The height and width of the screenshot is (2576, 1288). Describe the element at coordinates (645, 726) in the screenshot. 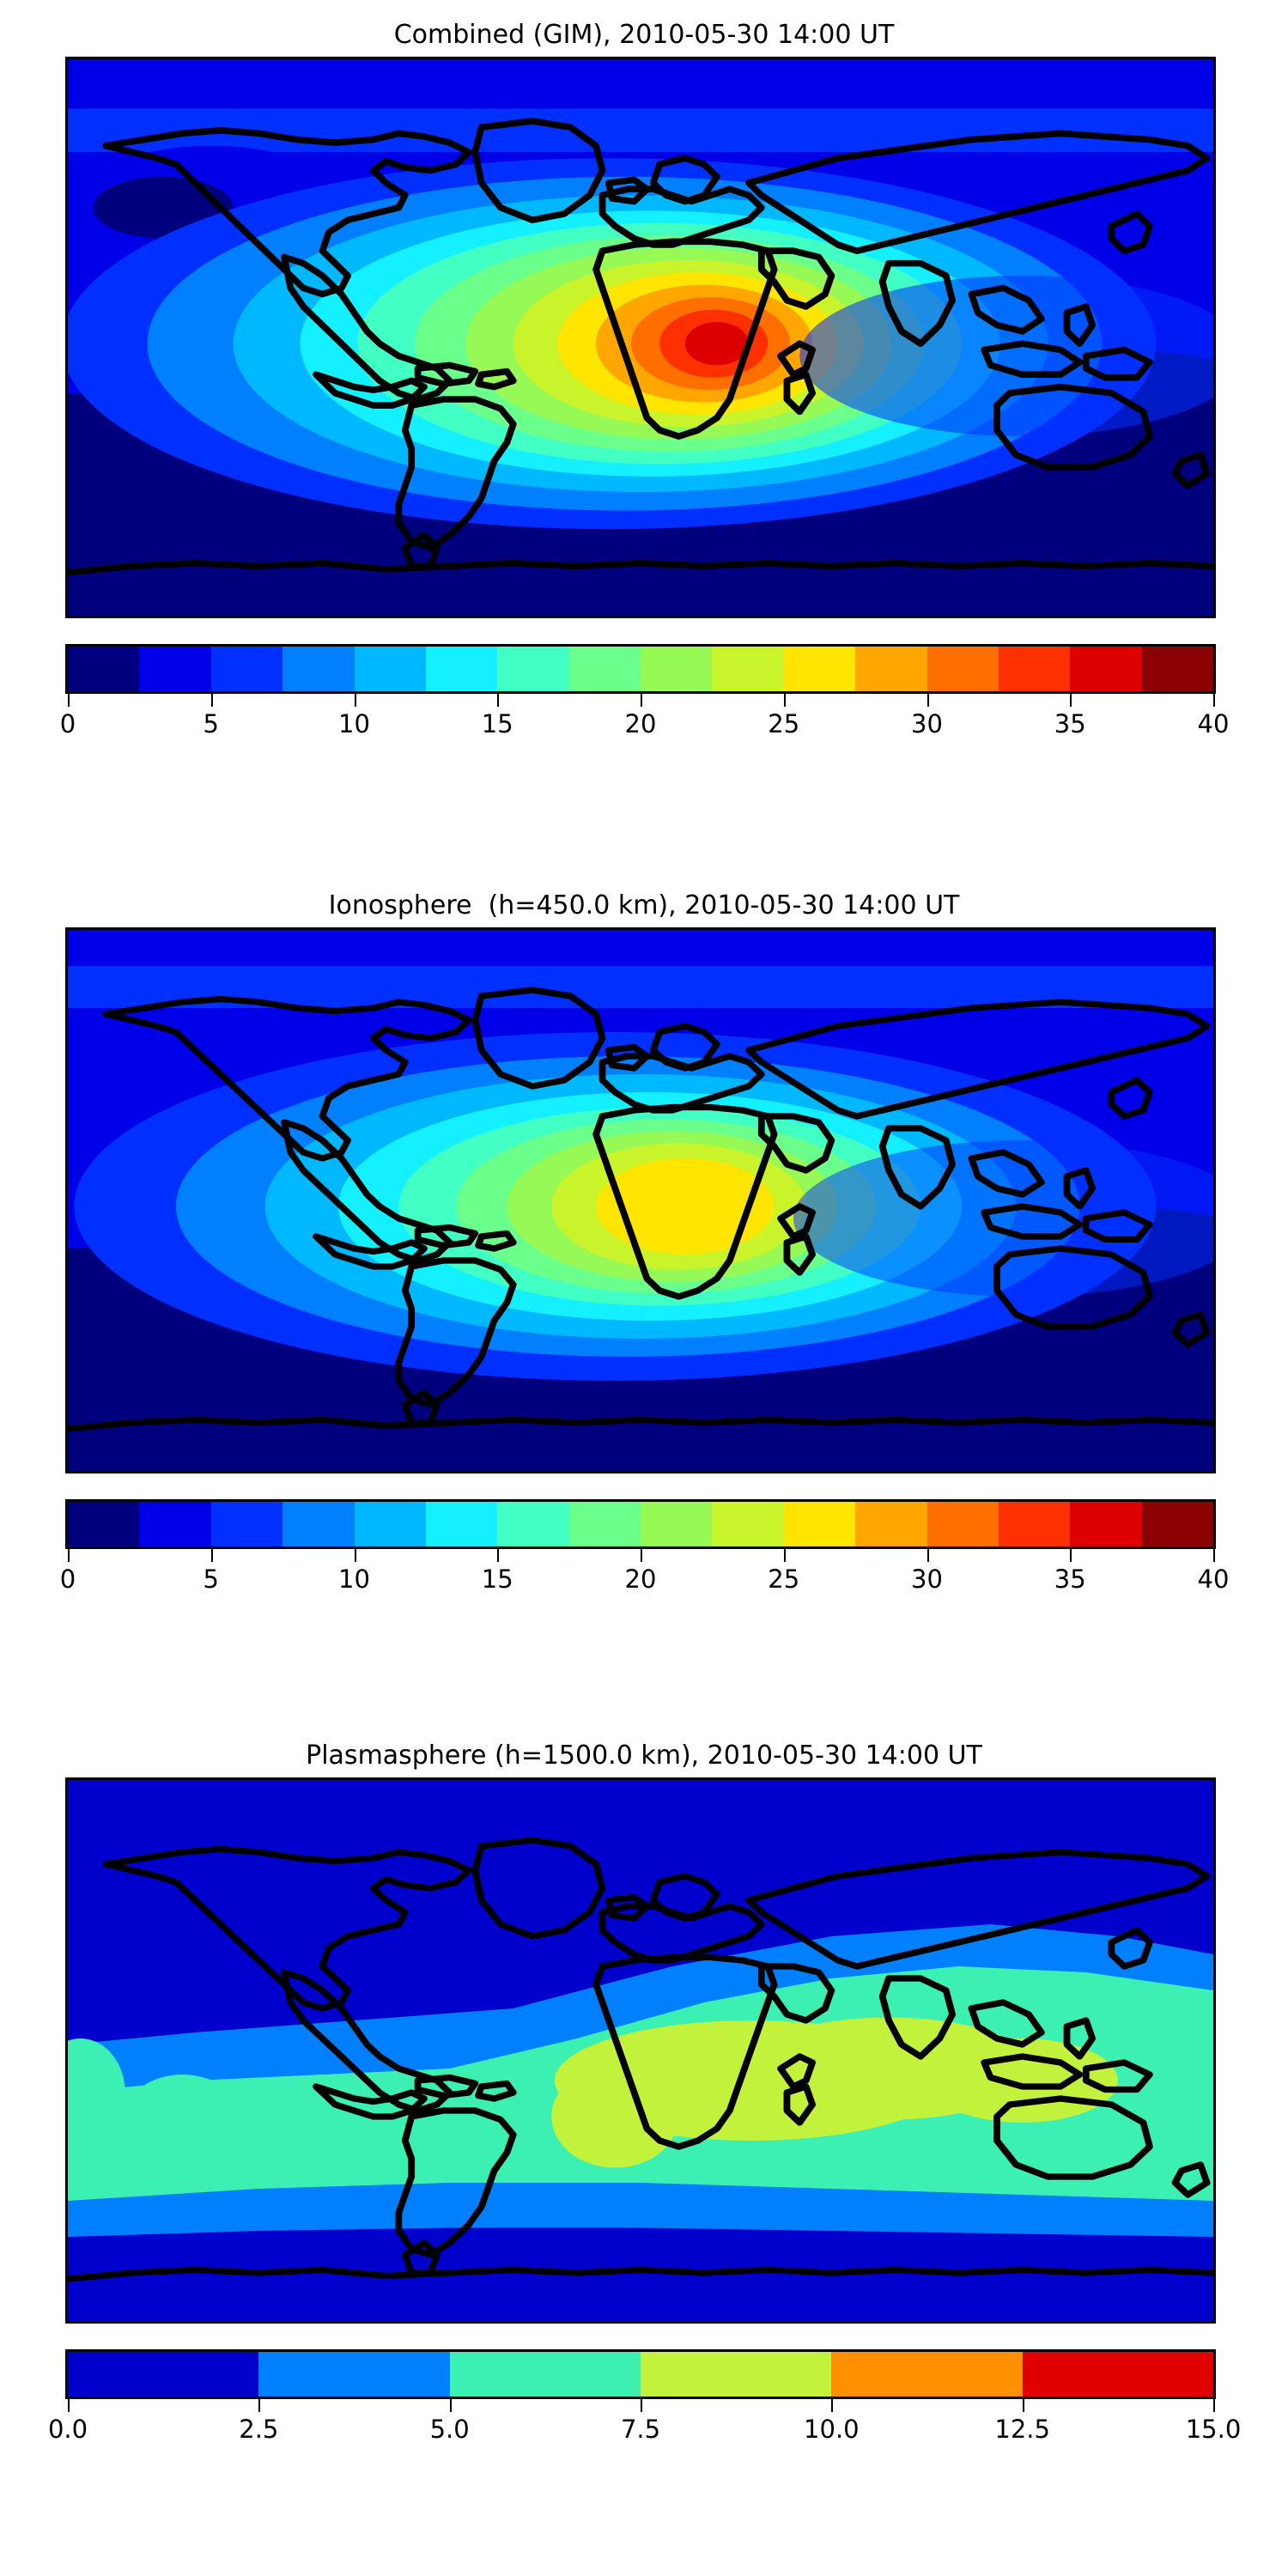

I see `colorbar-labels-combined: 0 5 10 15 20 25 30 35 40` at that location.